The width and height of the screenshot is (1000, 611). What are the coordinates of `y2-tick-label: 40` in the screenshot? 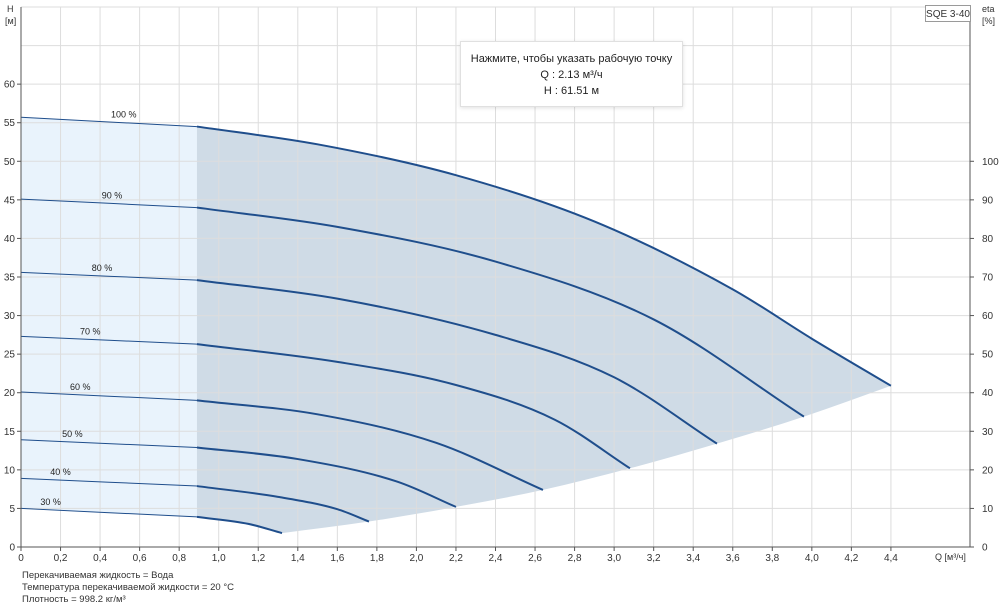 It's located at (988, 393).